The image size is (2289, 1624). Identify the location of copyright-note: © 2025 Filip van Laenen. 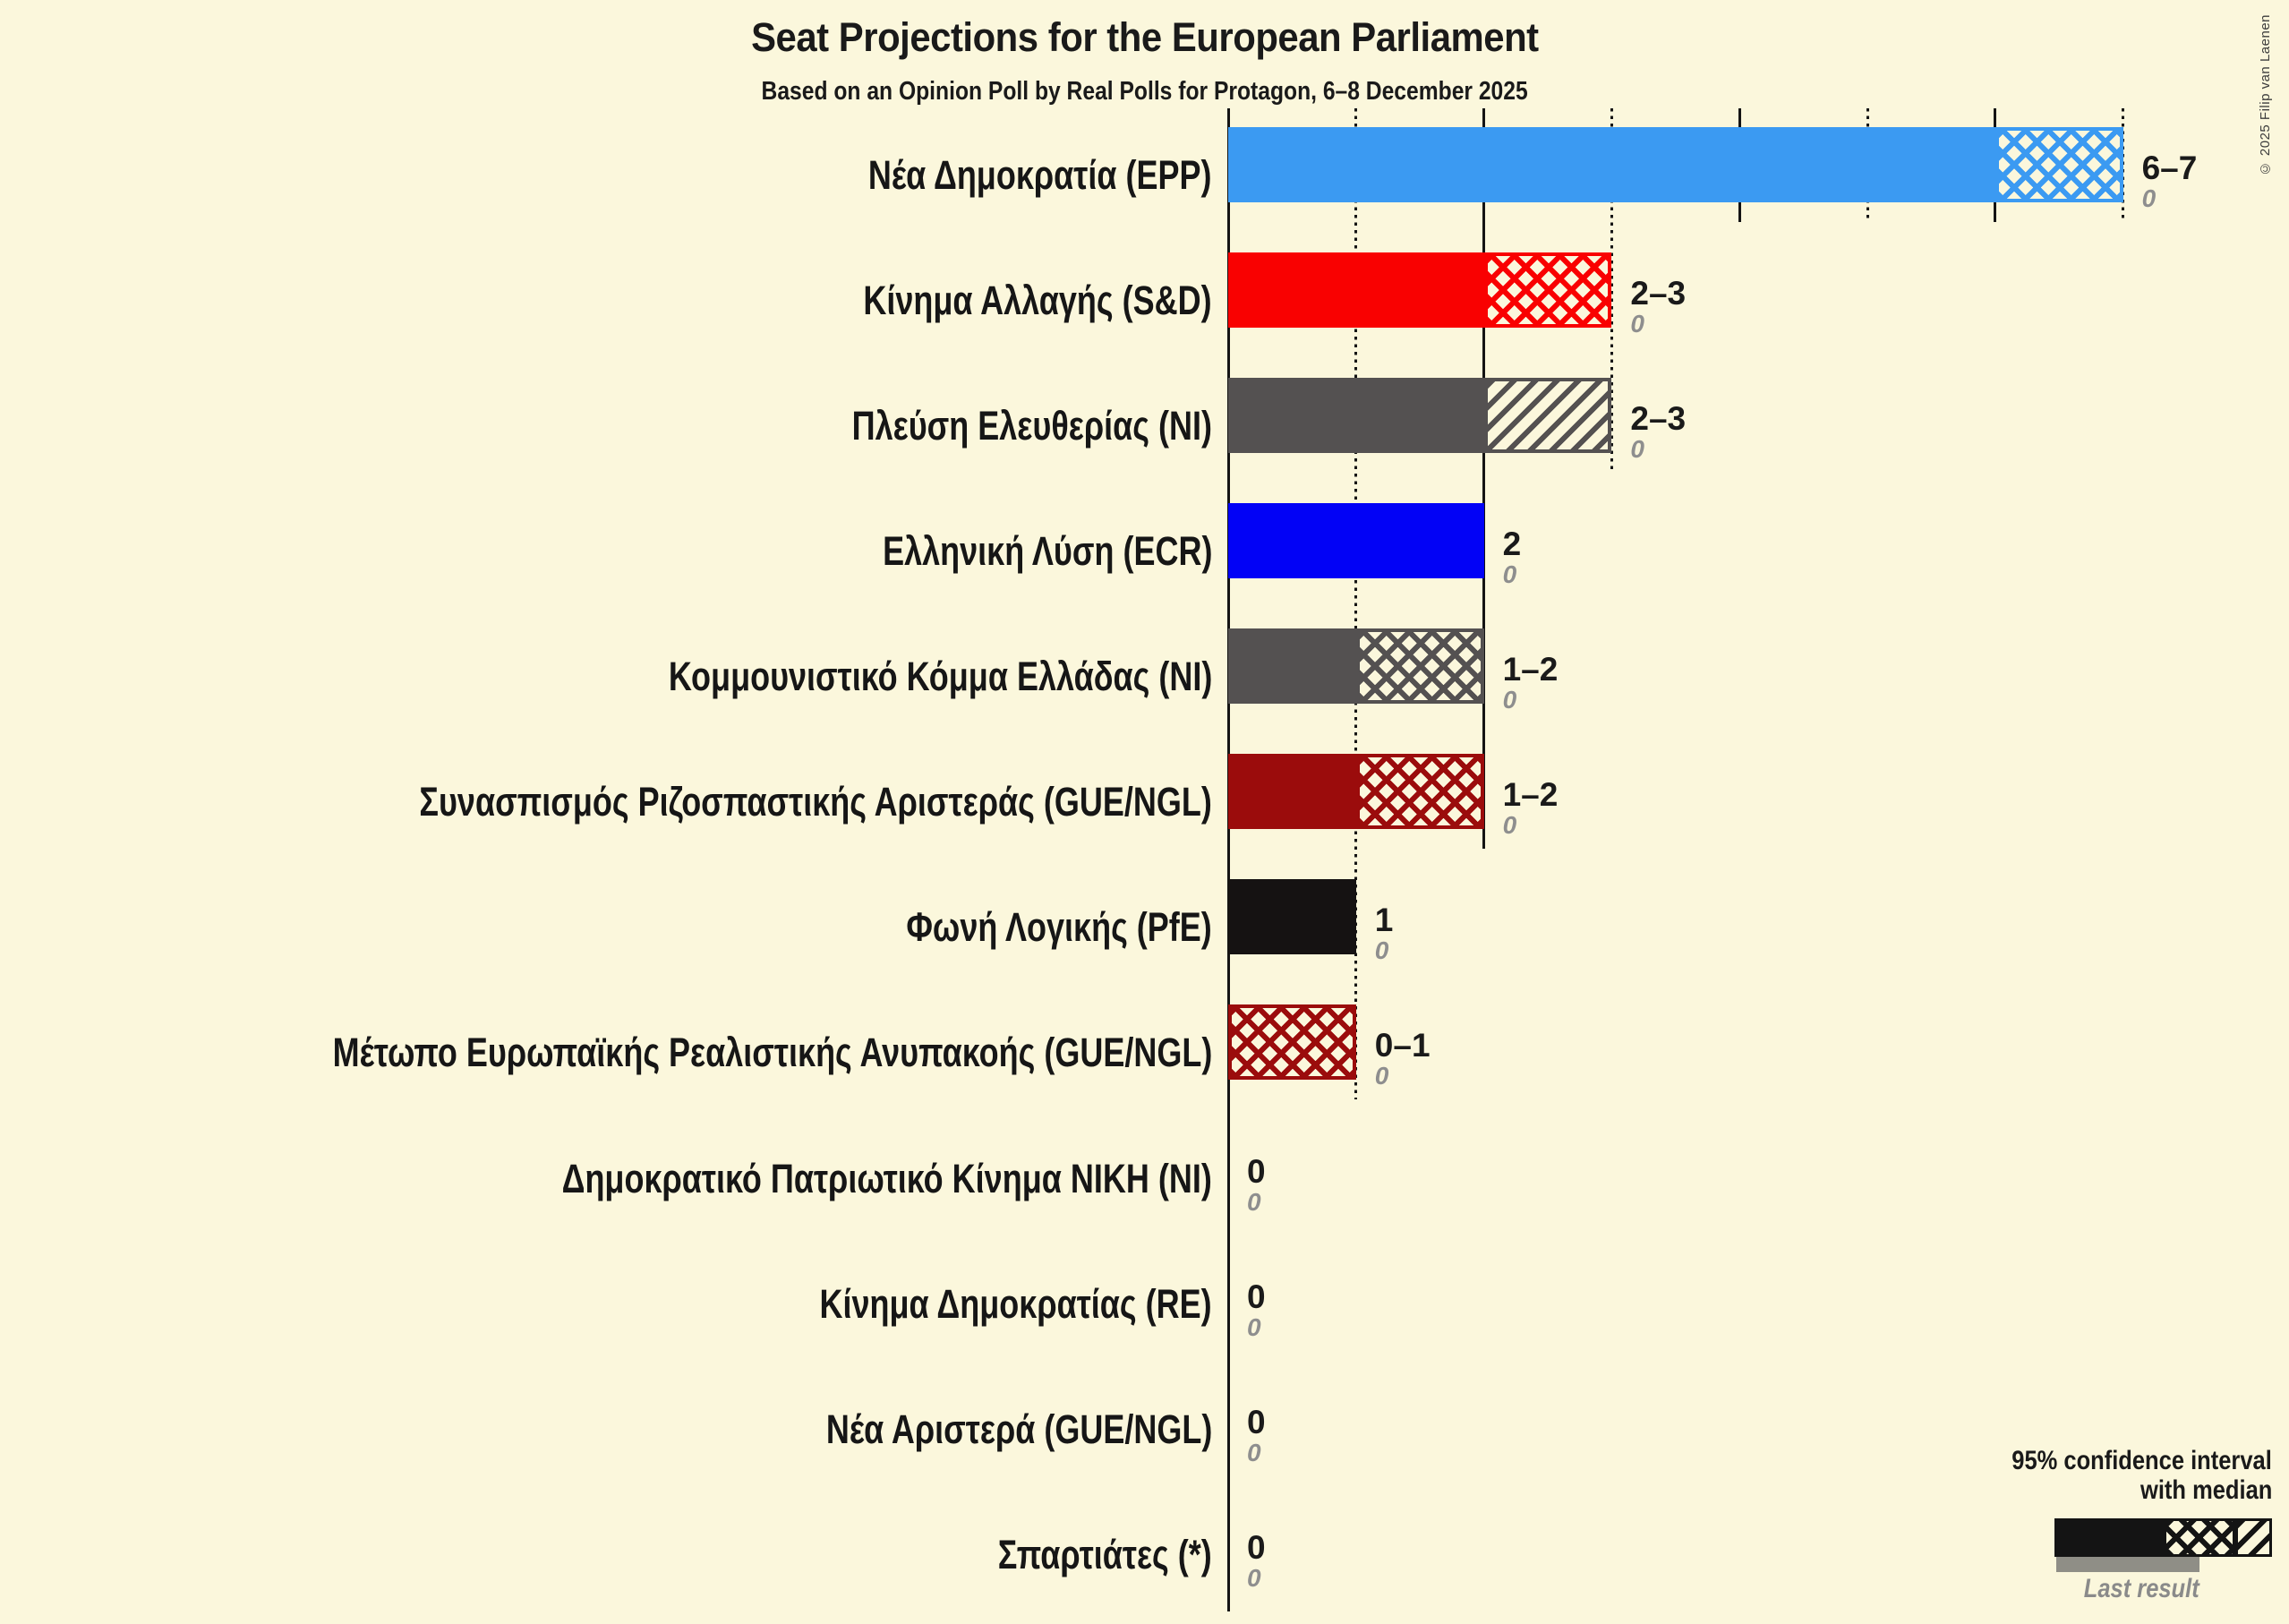
(2265, 95).